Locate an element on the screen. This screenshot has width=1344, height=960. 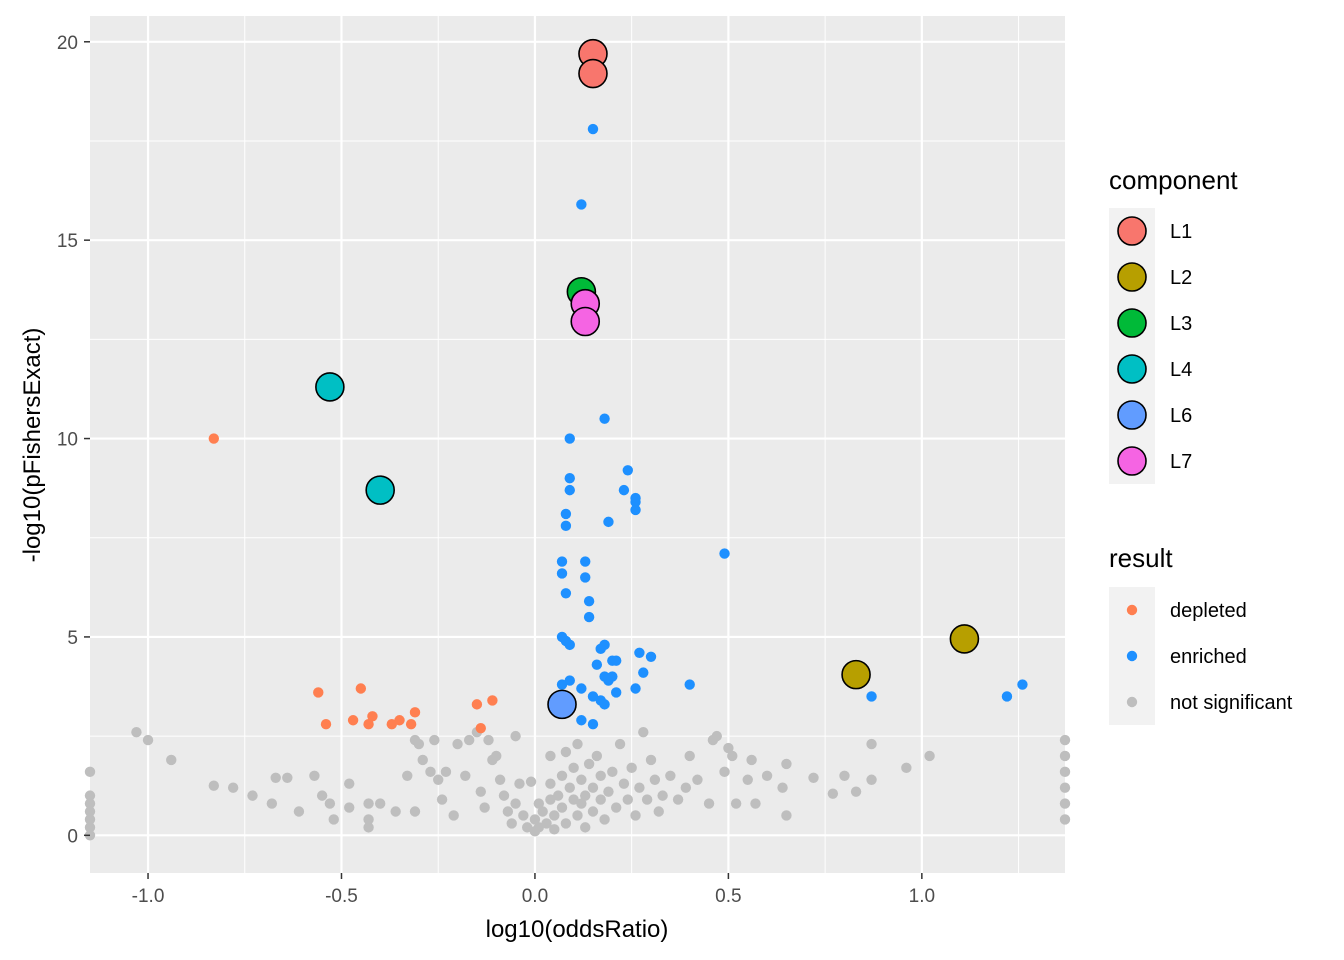
legend-key-L3 is located at coordinates (1132, 323).